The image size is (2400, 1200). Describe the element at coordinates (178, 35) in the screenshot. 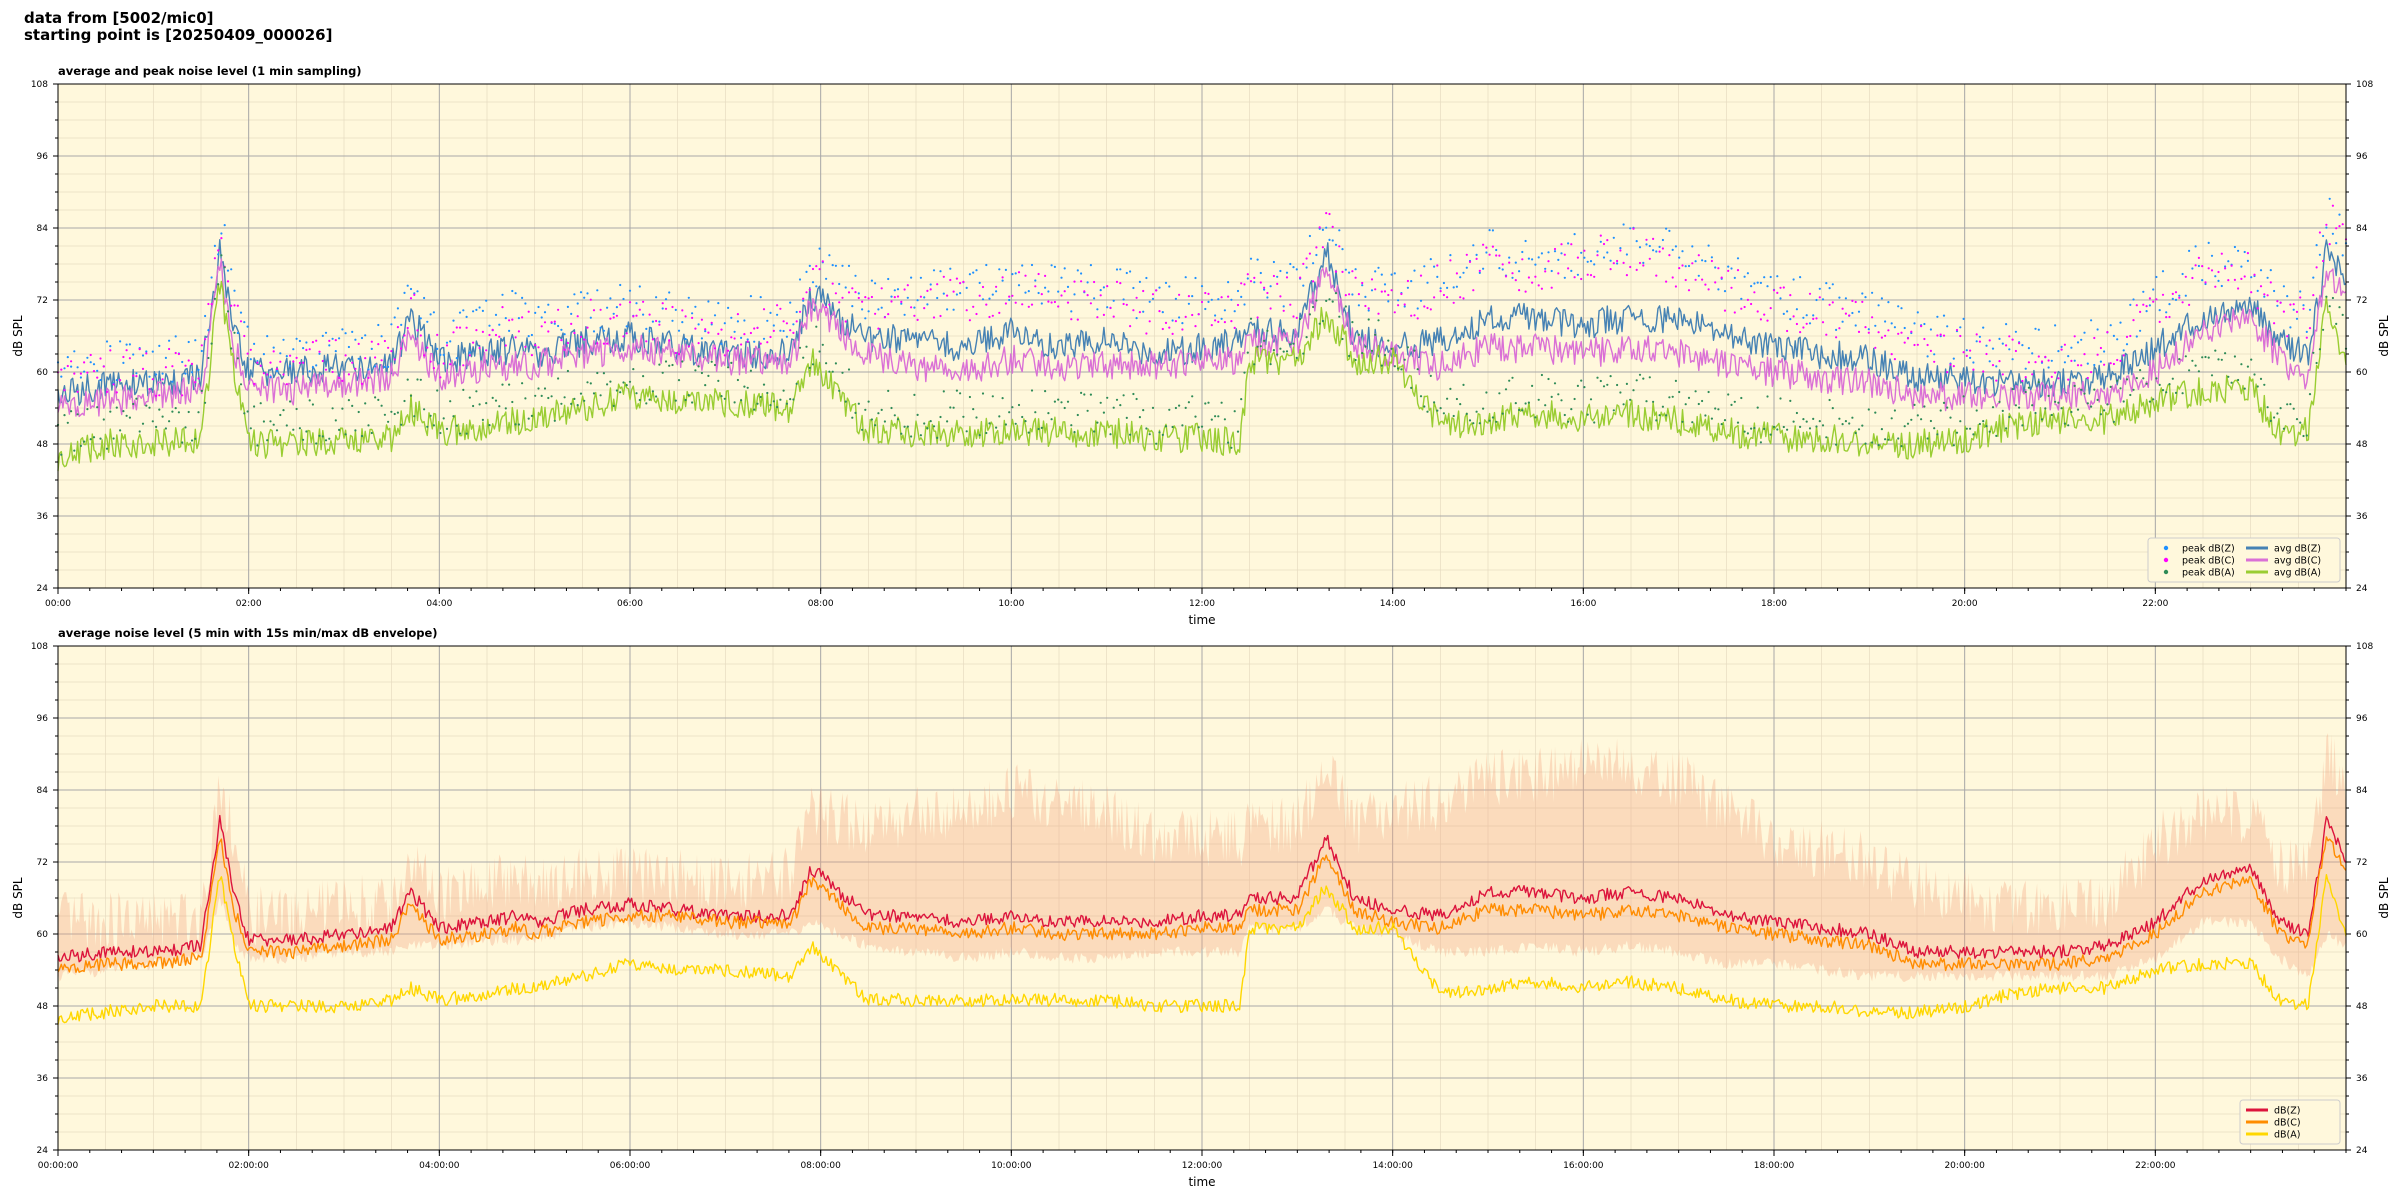

I see `header-start-line: starting point is [20250409_000026]` at that location.